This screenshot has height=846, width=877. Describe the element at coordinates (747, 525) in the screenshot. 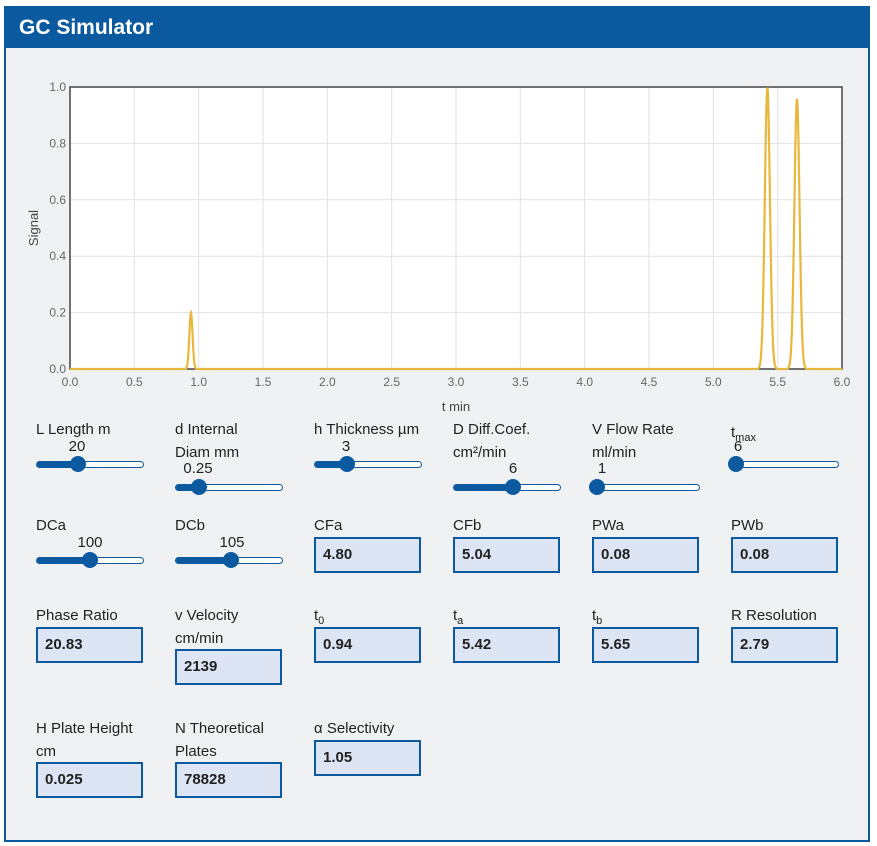

I see `pwb-label: PWb` at that location.